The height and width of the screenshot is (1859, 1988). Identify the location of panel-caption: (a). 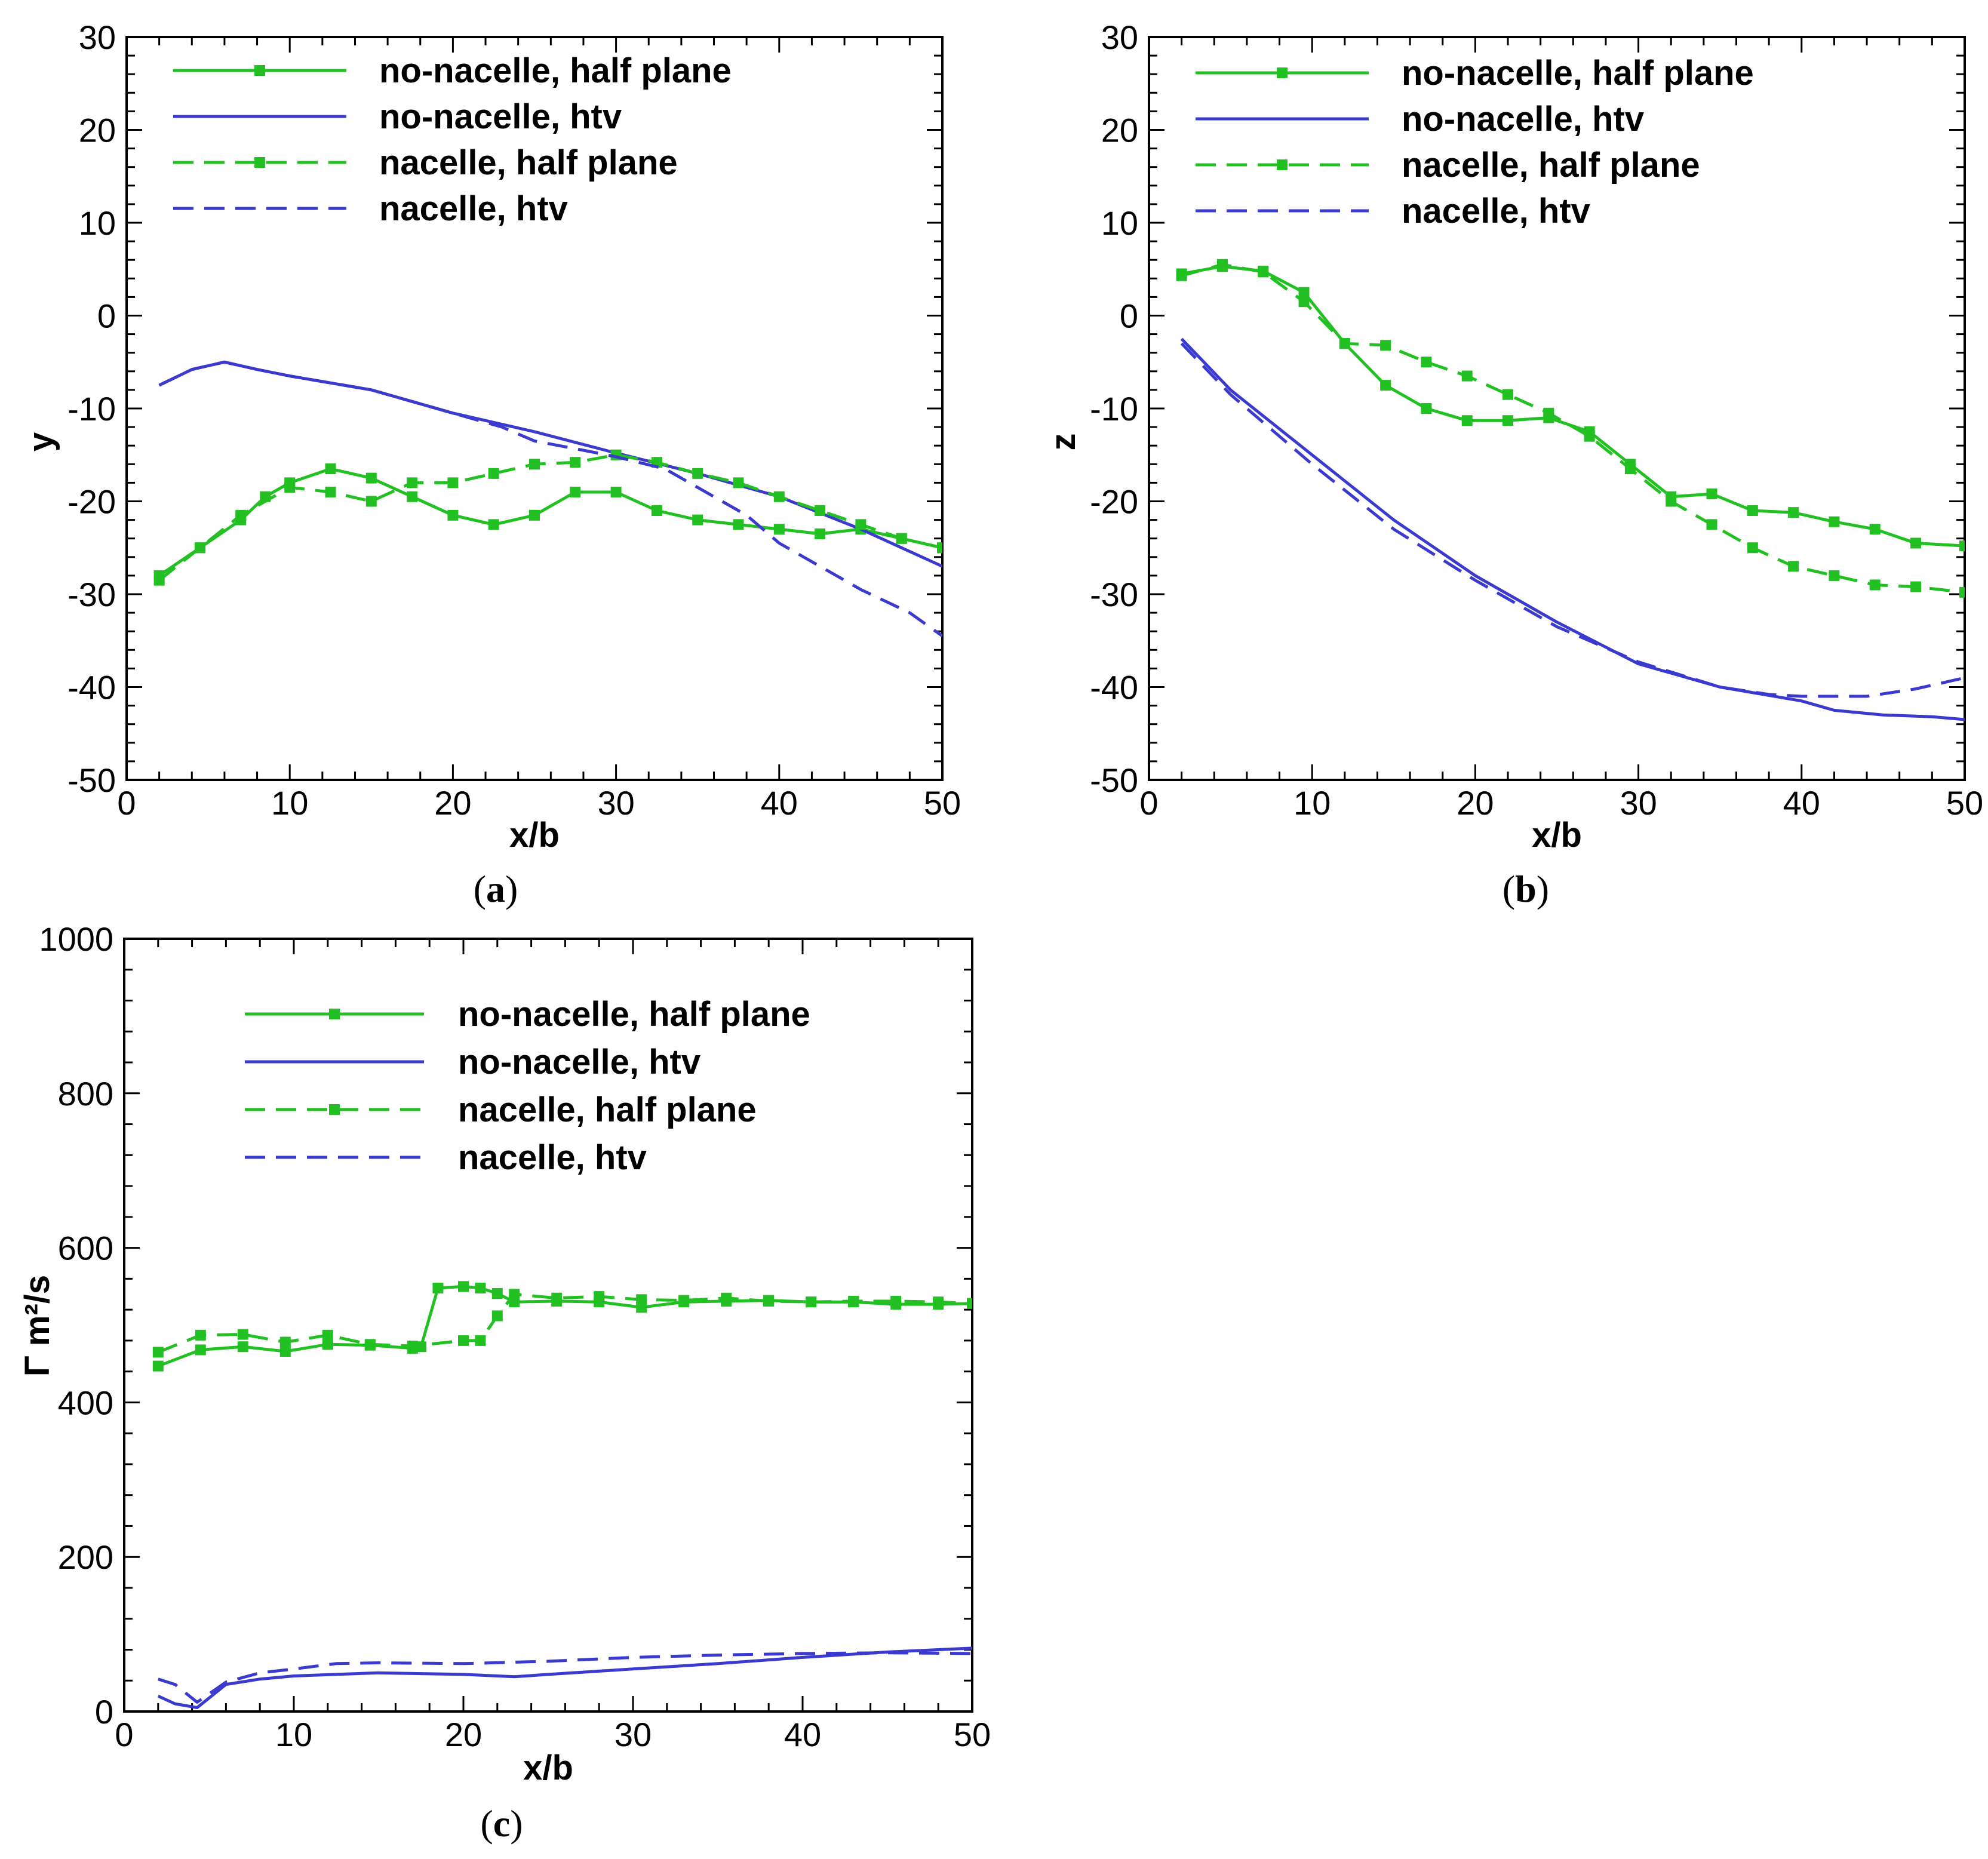
(496, 889).